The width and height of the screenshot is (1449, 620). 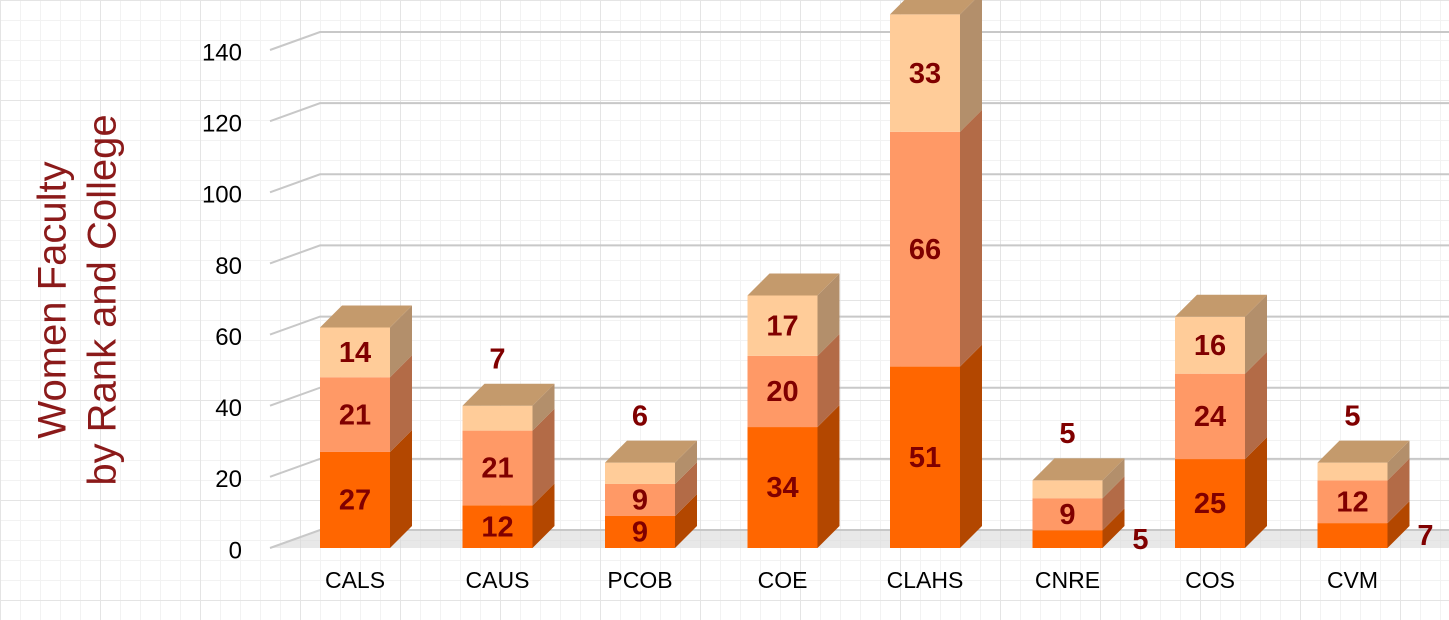 I want to click on x-tick-label: CLAHS, so click(x=925, y=580).